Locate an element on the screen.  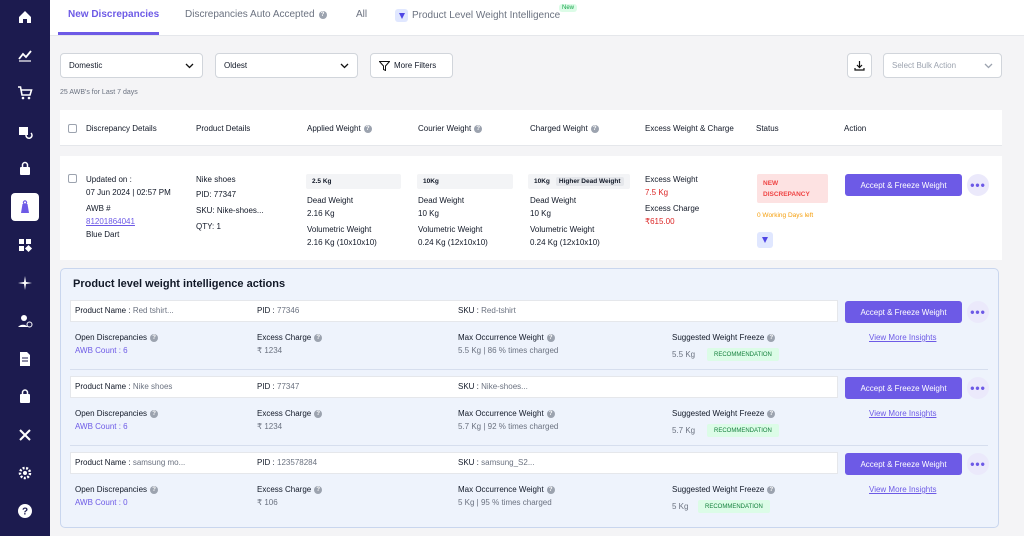
courier-name: Blue Dart is located at coordinates (103, 234).